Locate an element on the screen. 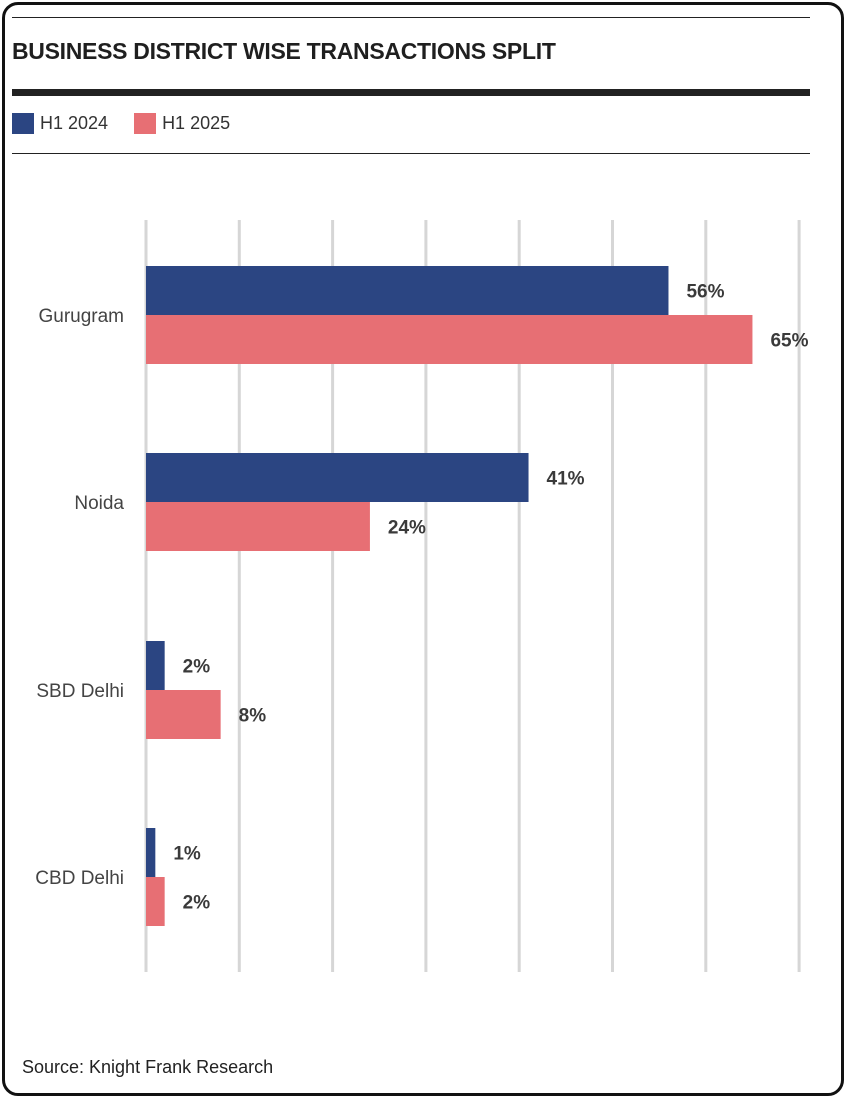 This screenshot has width=852, height=1104. bar-gurugram-h1-2025 is located at coordinates (449, 339).